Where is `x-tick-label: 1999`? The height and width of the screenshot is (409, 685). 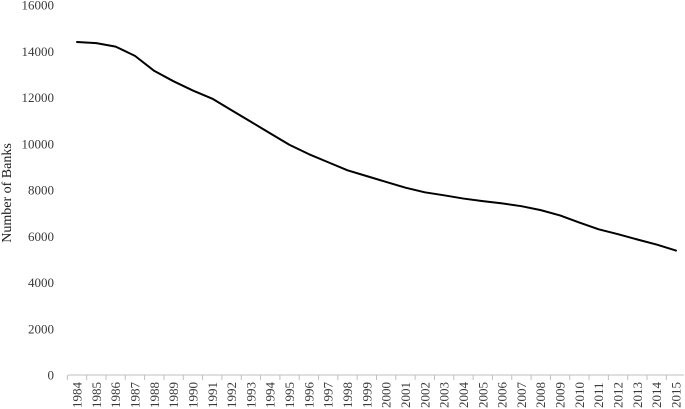 x-tick-label: 1999 is located at coordinates (366, 395).